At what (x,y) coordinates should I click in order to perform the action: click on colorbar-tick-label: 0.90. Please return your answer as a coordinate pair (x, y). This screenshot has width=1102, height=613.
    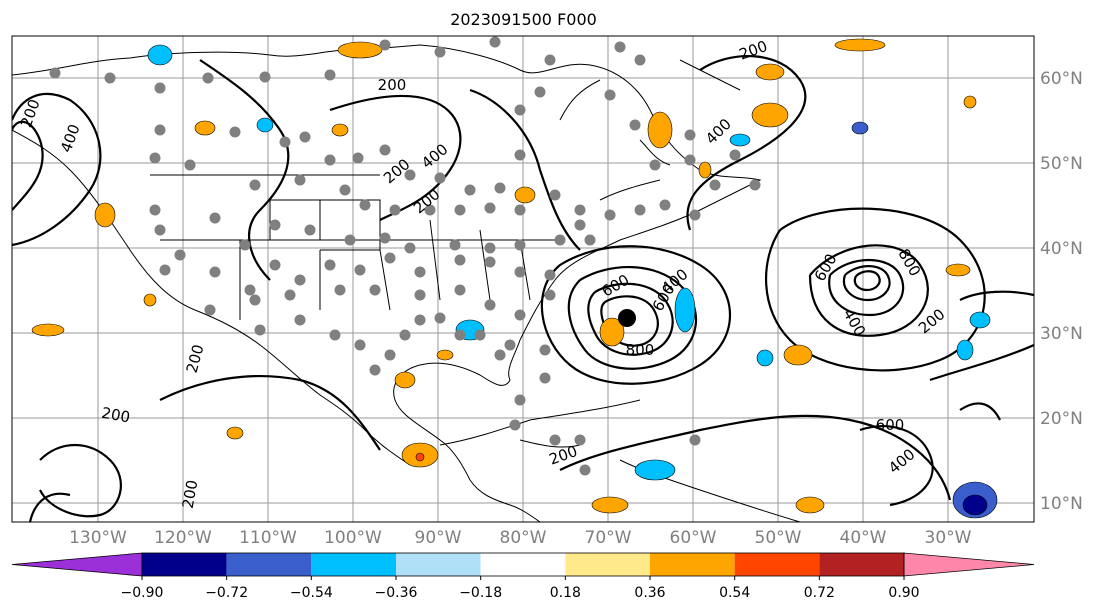
    Looking at the image, I should click on (904, 593).